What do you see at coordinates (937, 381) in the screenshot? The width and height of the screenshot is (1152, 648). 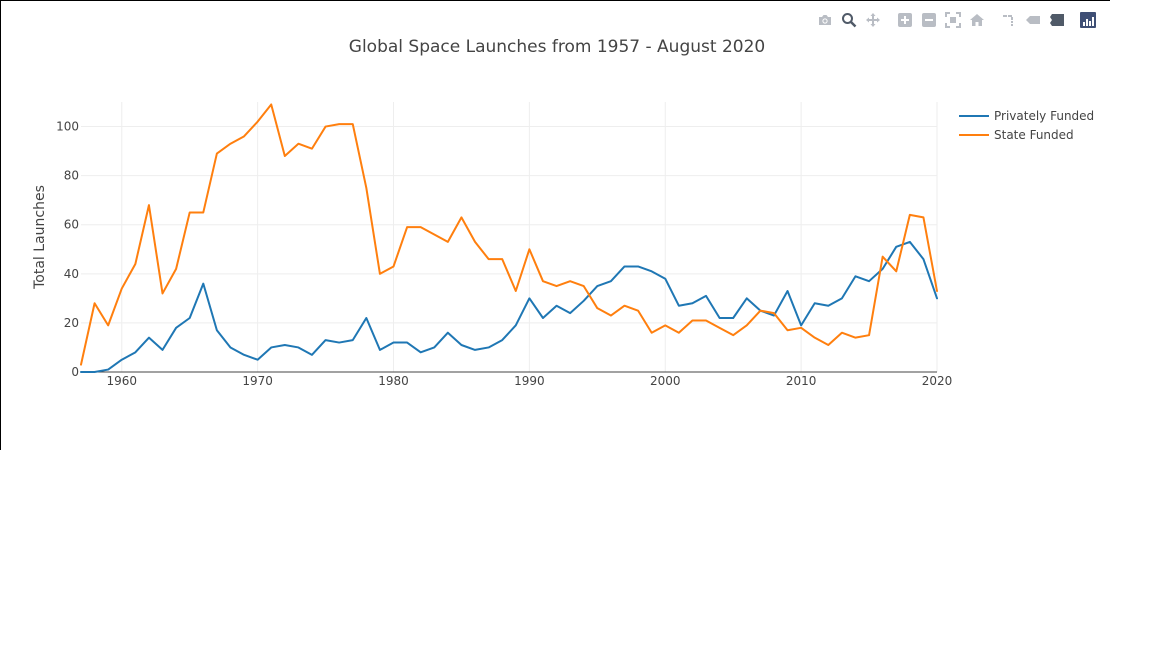 I see `x-tick-label: 2020` at bounding box center [937, 381].